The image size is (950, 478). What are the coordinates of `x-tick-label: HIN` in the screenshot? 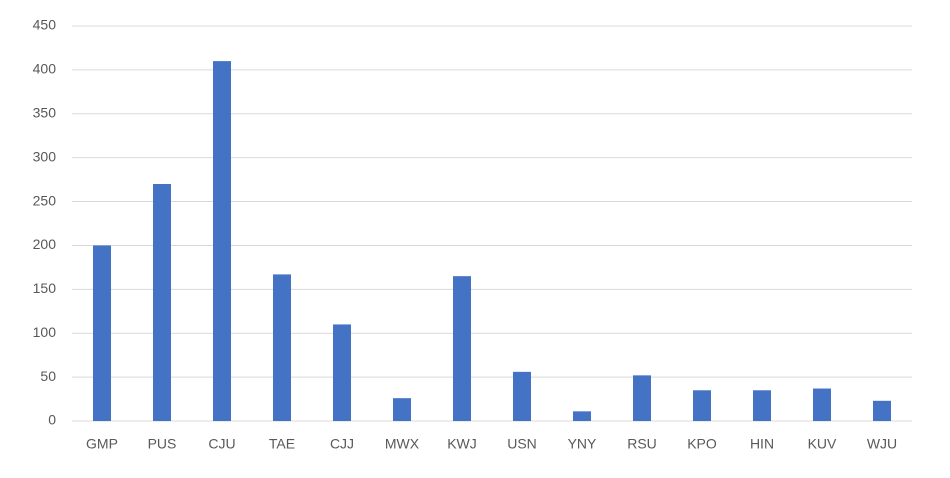 It's located at (762, 444).